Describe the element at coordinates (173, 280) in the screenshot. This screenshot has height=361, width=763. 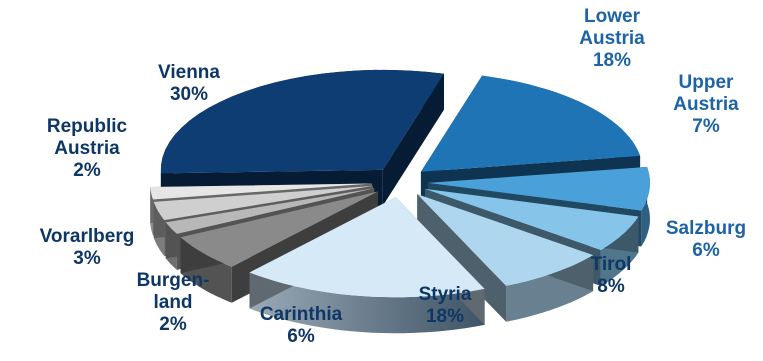
I see `label-burgenland-line1: Burgen-` at that location.